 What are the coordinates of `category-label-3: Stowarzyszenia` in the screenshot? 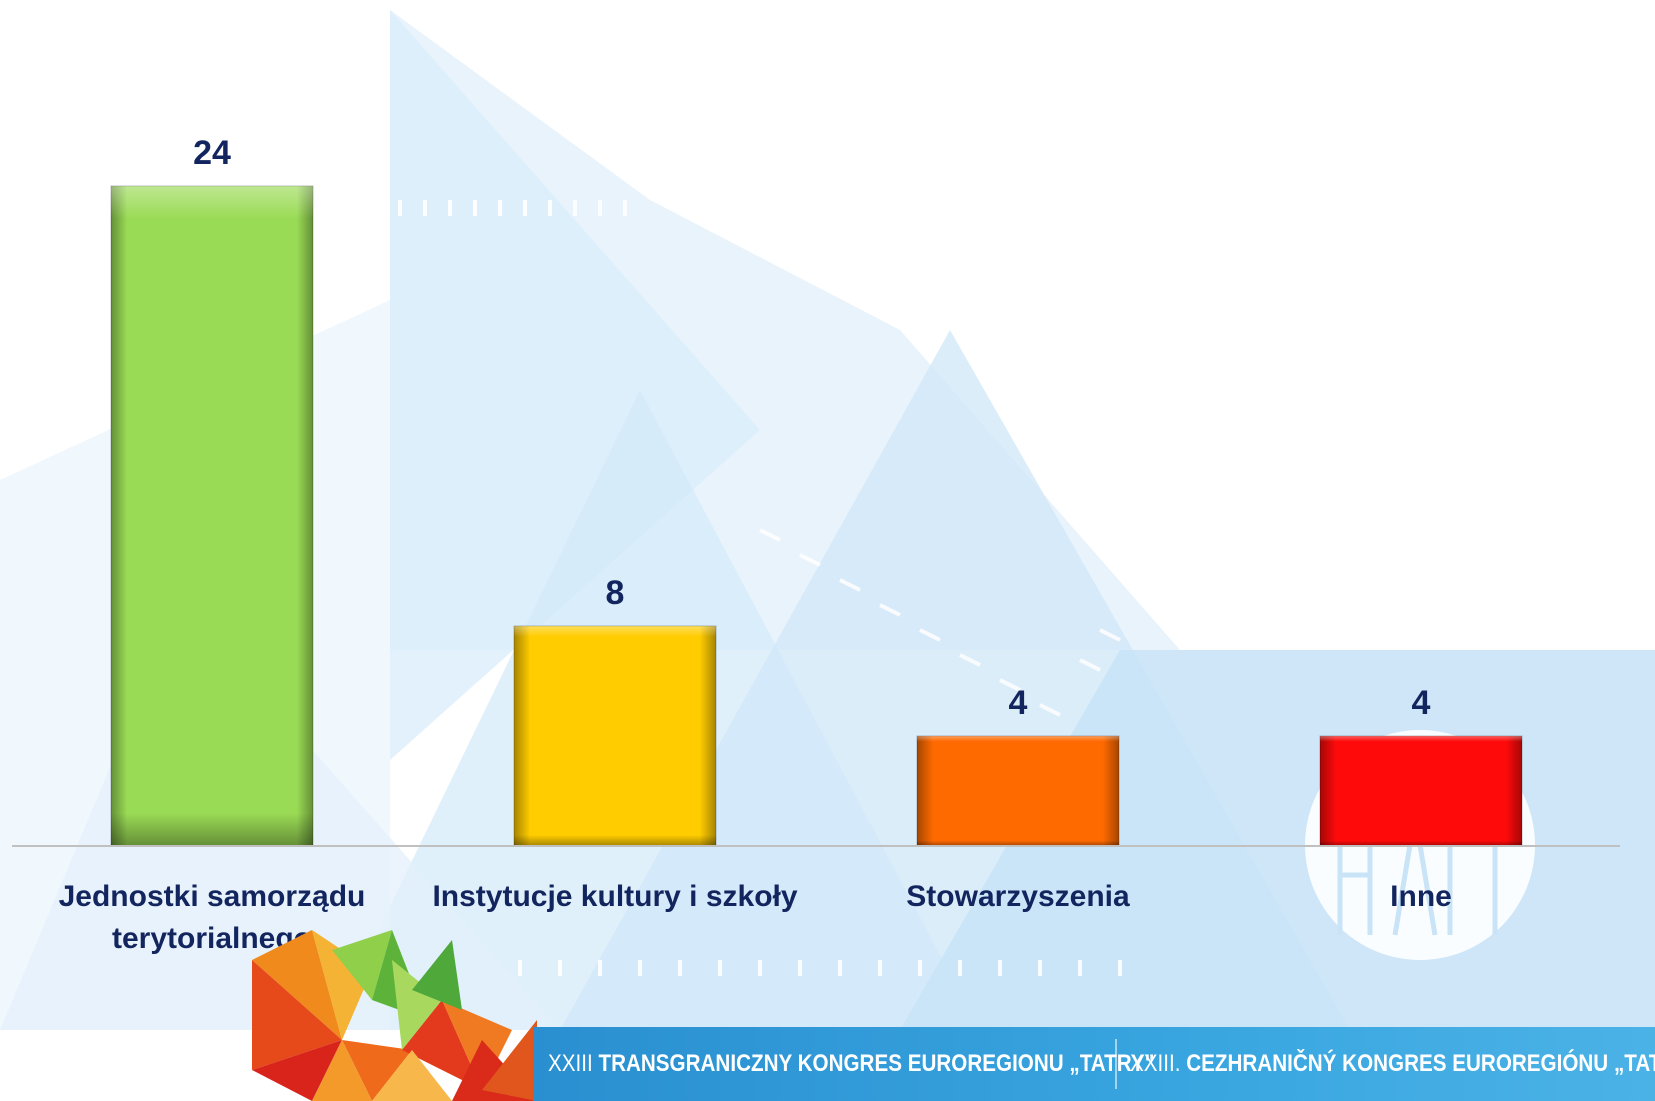 It's located at (1018, 896).